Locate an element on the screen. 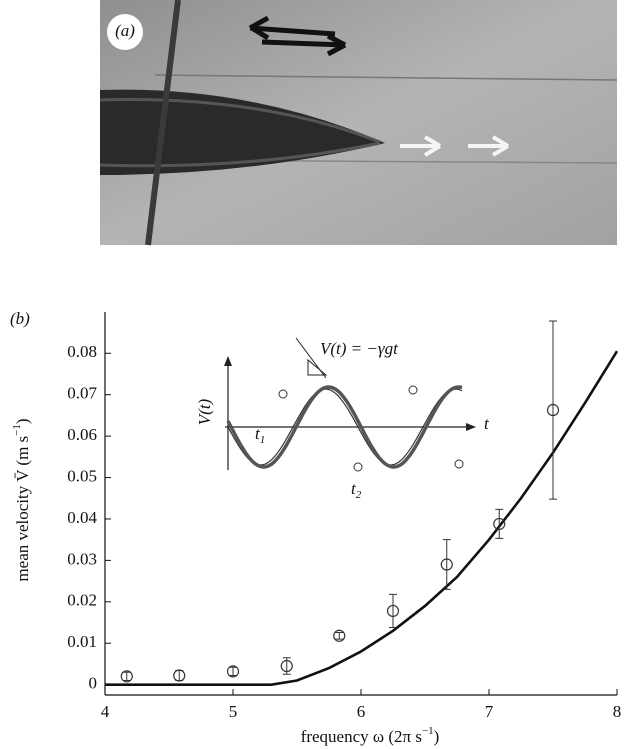  panel-label: (b) is located at coordinates (20, 318).